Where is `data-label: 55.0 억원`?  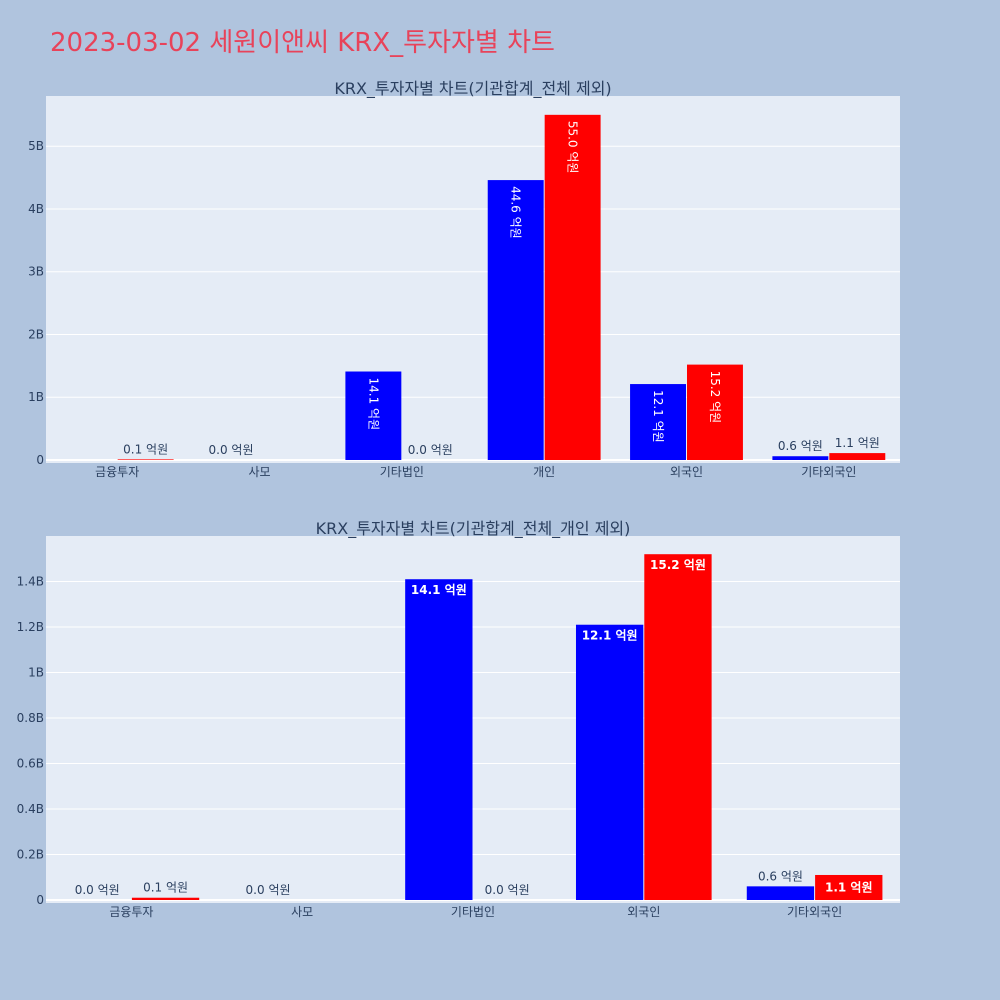 data-label: 55.0 억원 is located at coordinates (573, 147).